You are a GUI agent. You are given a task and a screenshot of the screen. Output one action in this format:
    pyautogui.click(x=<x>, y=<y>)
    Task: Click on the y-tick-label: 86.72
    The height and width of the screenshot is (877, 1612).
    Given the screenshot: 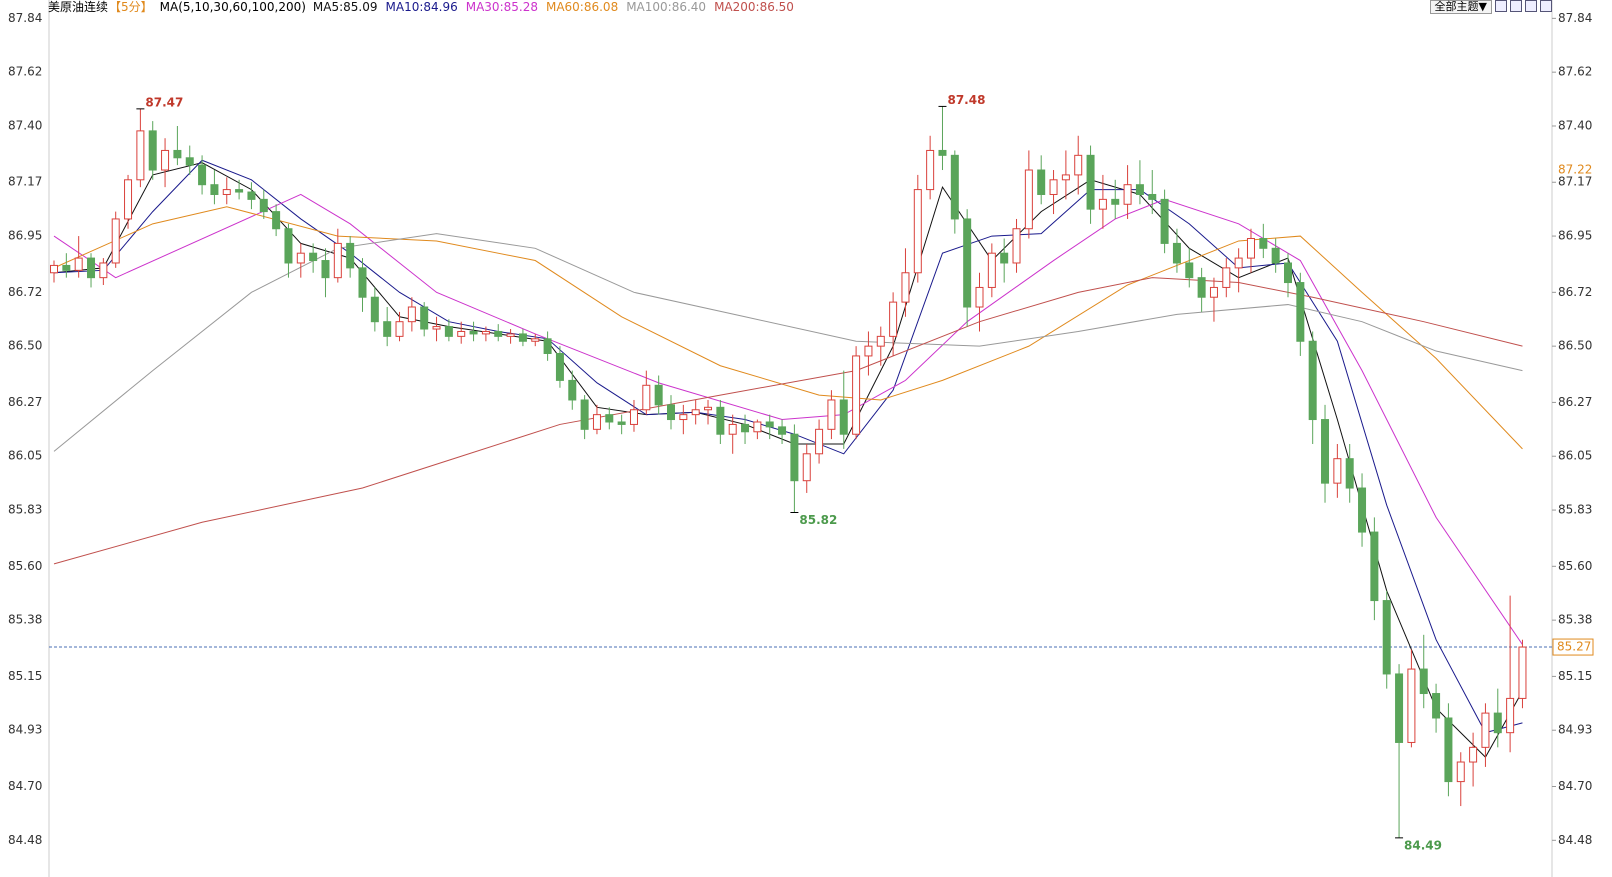 What is the action you would take?
    pyautogui.click(x=25, y=292)
    